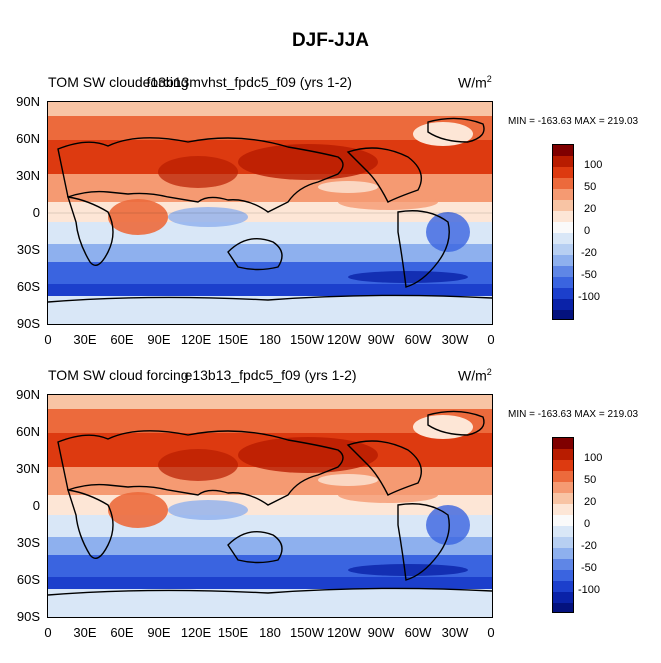 This screenshot has width=661, height=663. Describe the element at coordinates (196, 632) in the screenshot. I see `lon-tick: 120E` at that location.